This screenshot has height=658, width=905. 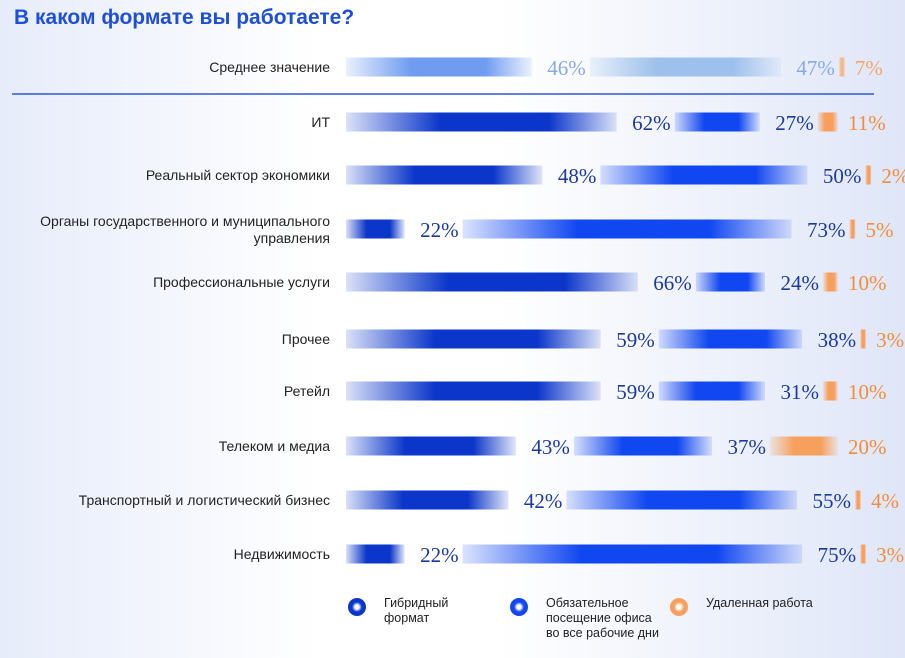 I want to click on value-label-remote: 4%, so click(x=885, y=501).